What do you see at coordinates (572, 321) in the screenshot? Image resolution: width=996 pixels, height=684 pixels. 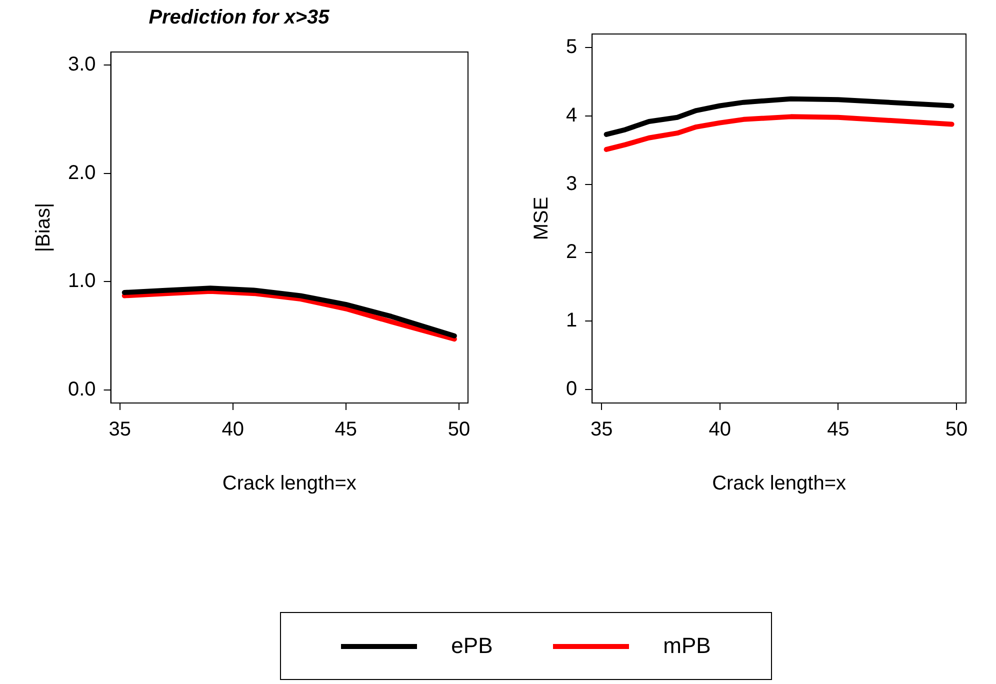 I see `y-tick-label: 1` at bounding box center [572, 321].